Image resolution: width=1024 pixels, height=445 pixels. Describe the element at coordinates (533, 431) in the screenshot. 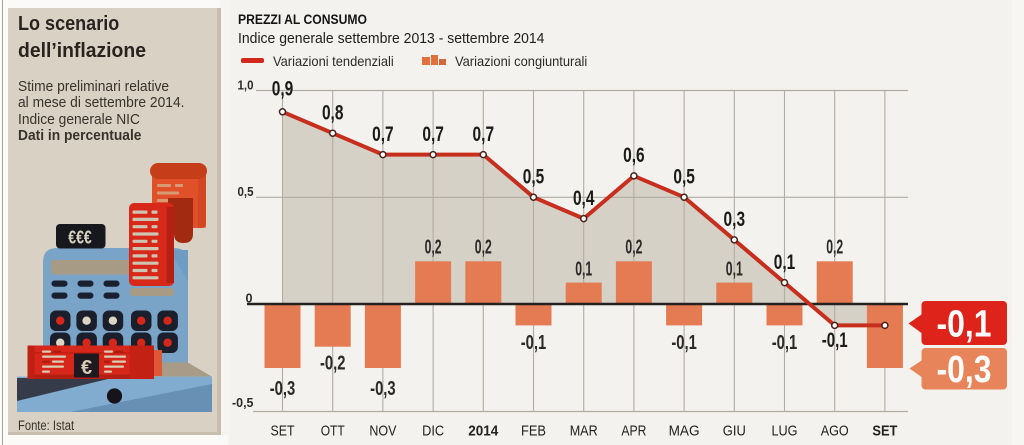

I see `svg-text: FEB` at that location.